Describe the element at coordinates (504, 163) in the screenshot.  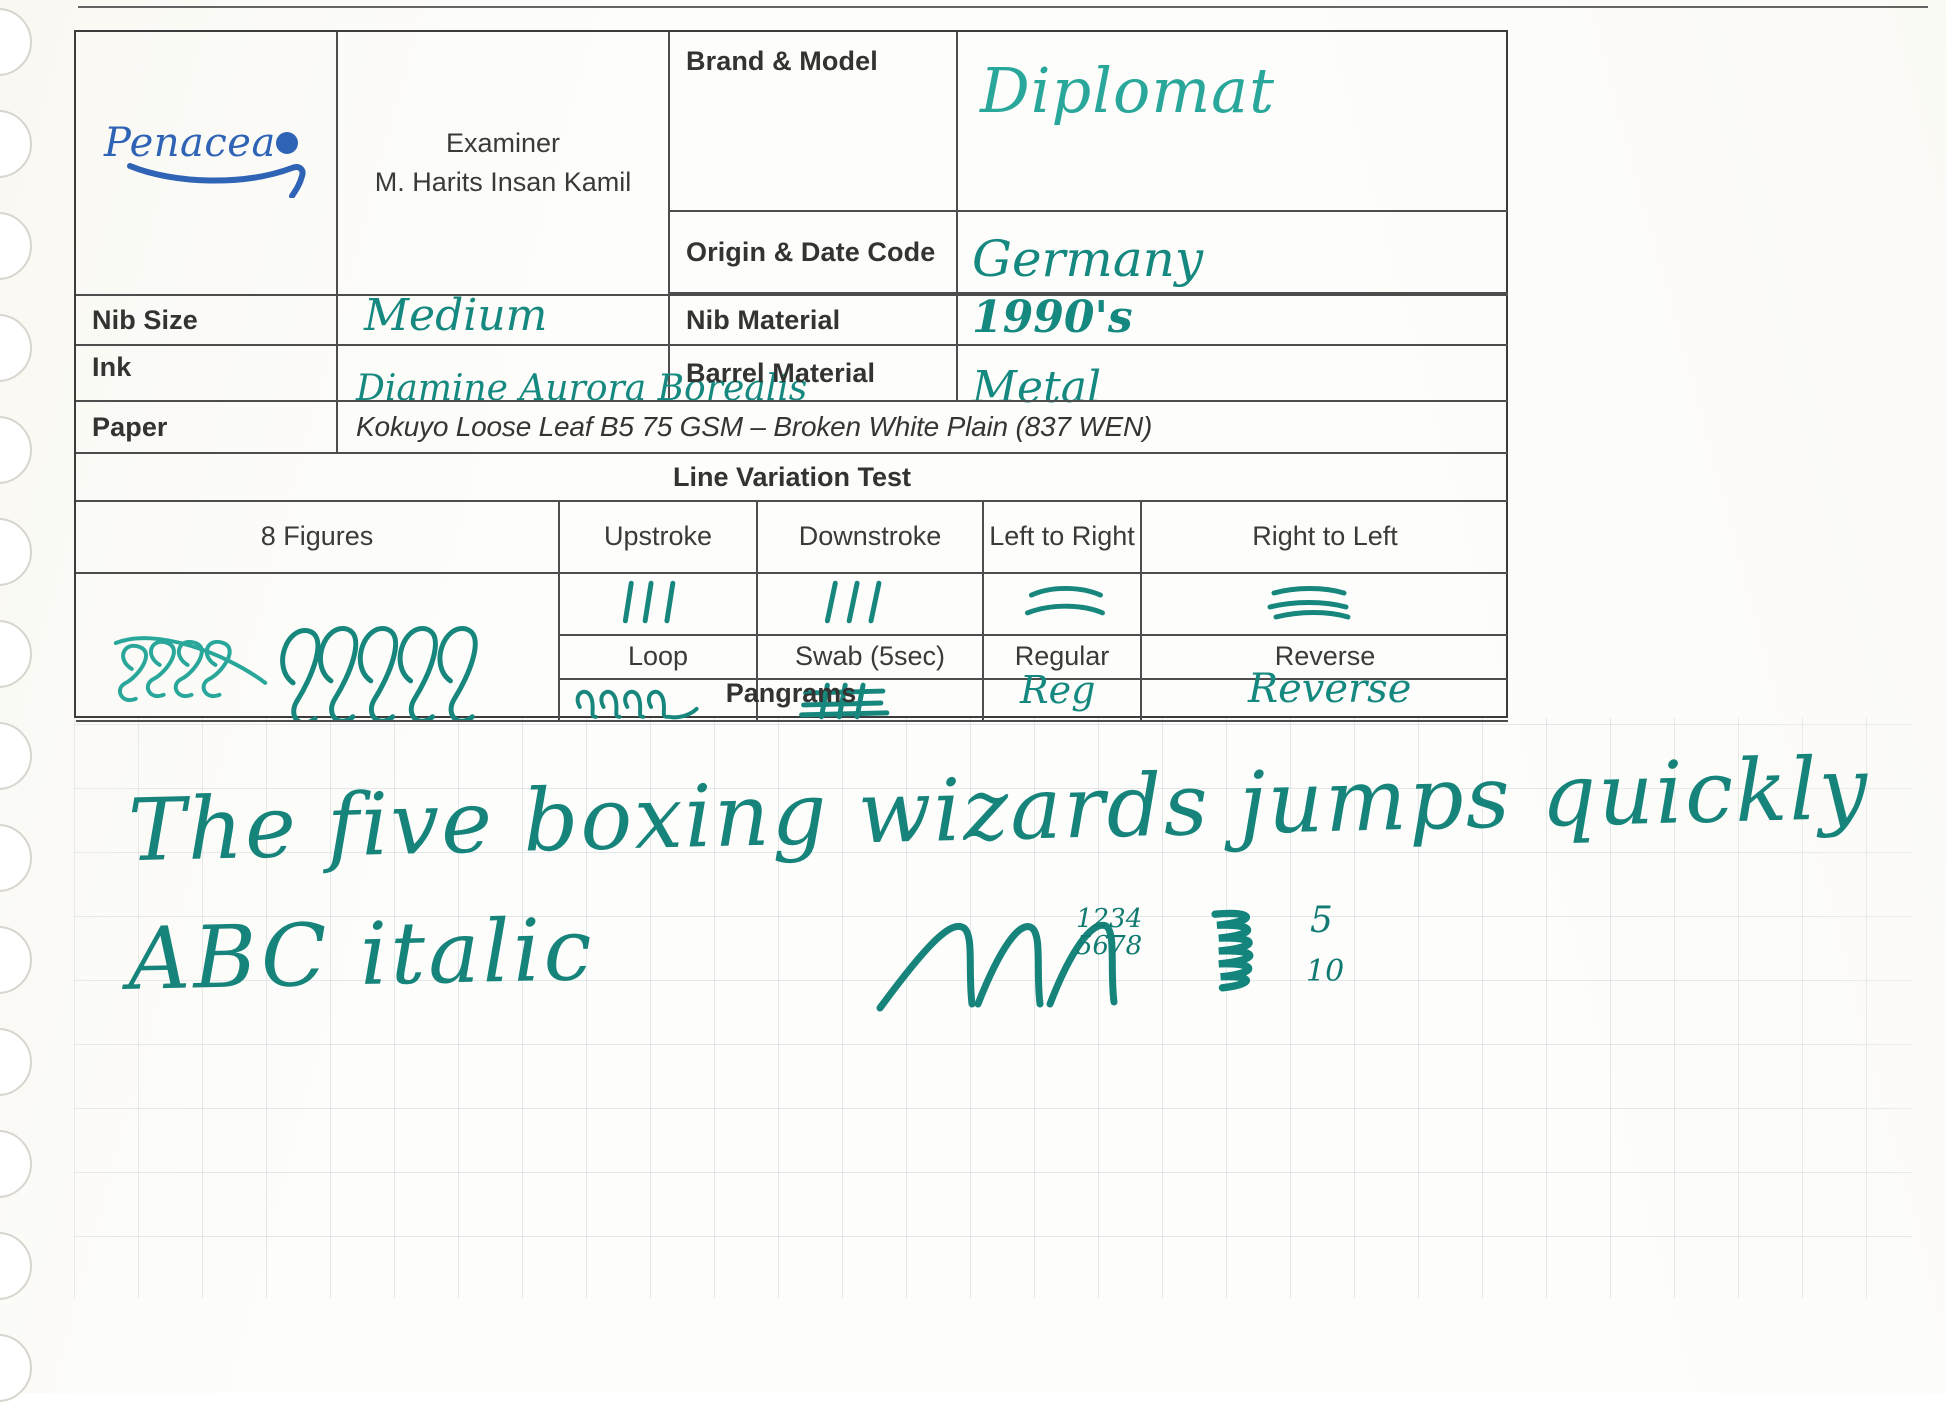
I see `examiner-cell: Examiner M. Harits Insan Kamil` at that location.